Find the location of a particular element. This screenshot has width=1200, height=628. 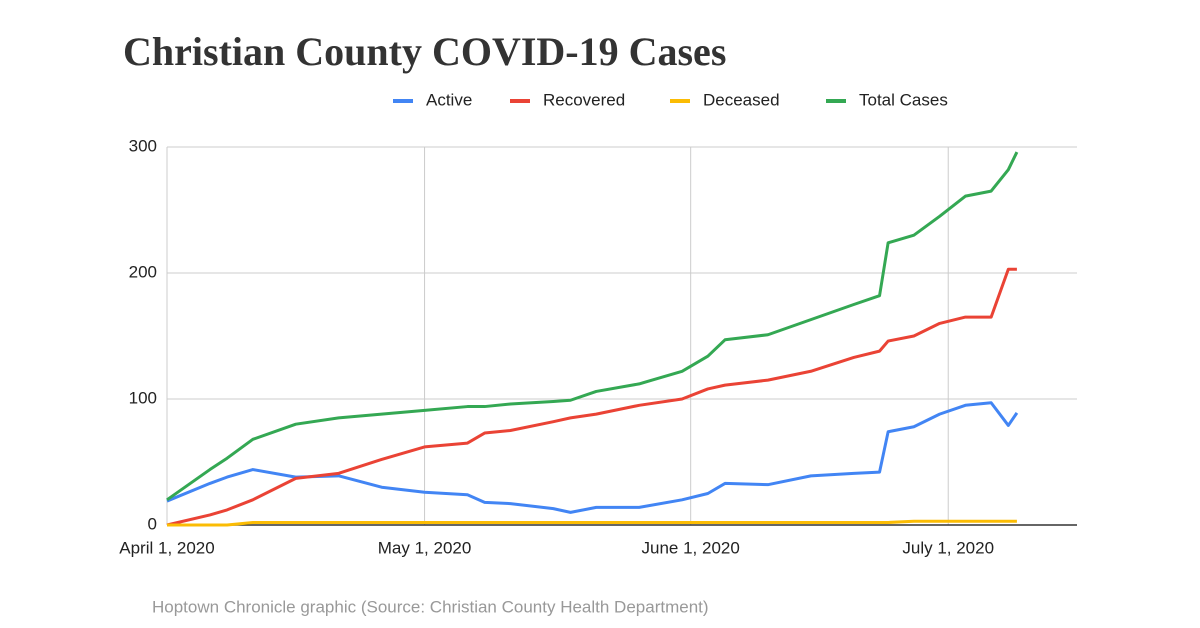

y-tick-label: 100 is located at coordinates (143, 397).